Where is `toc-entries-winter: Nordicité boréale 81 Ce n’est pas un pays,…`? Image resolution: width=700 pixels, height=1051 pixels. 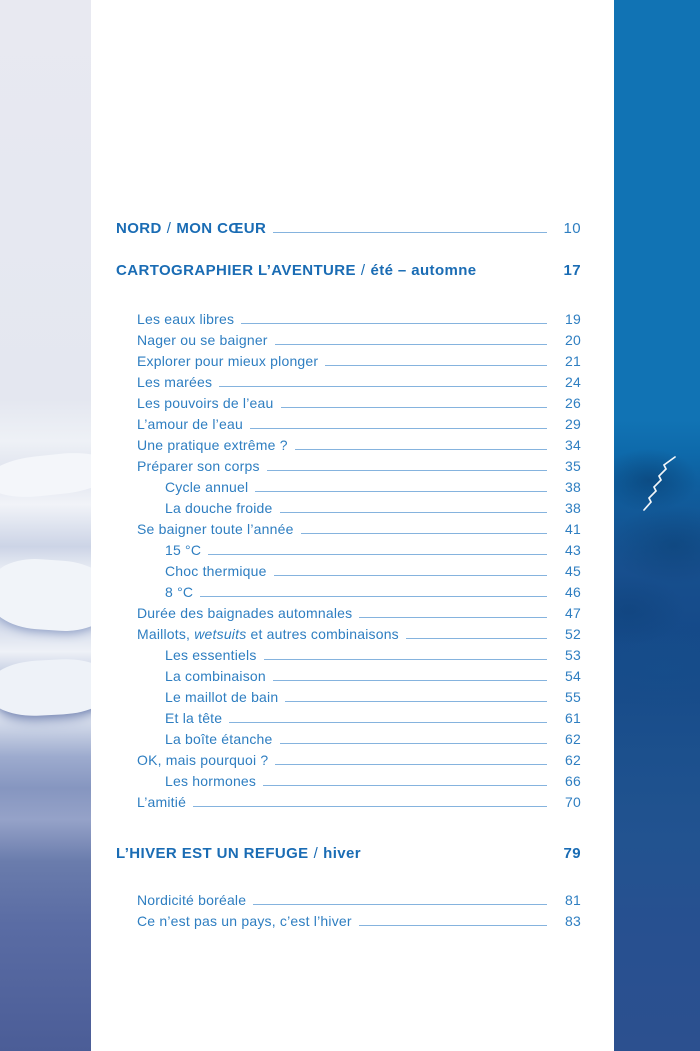
toc-entries-winter: Nordicité boréale 81 Ce n’est pas un pays,… is located at coordinates (348, 913).